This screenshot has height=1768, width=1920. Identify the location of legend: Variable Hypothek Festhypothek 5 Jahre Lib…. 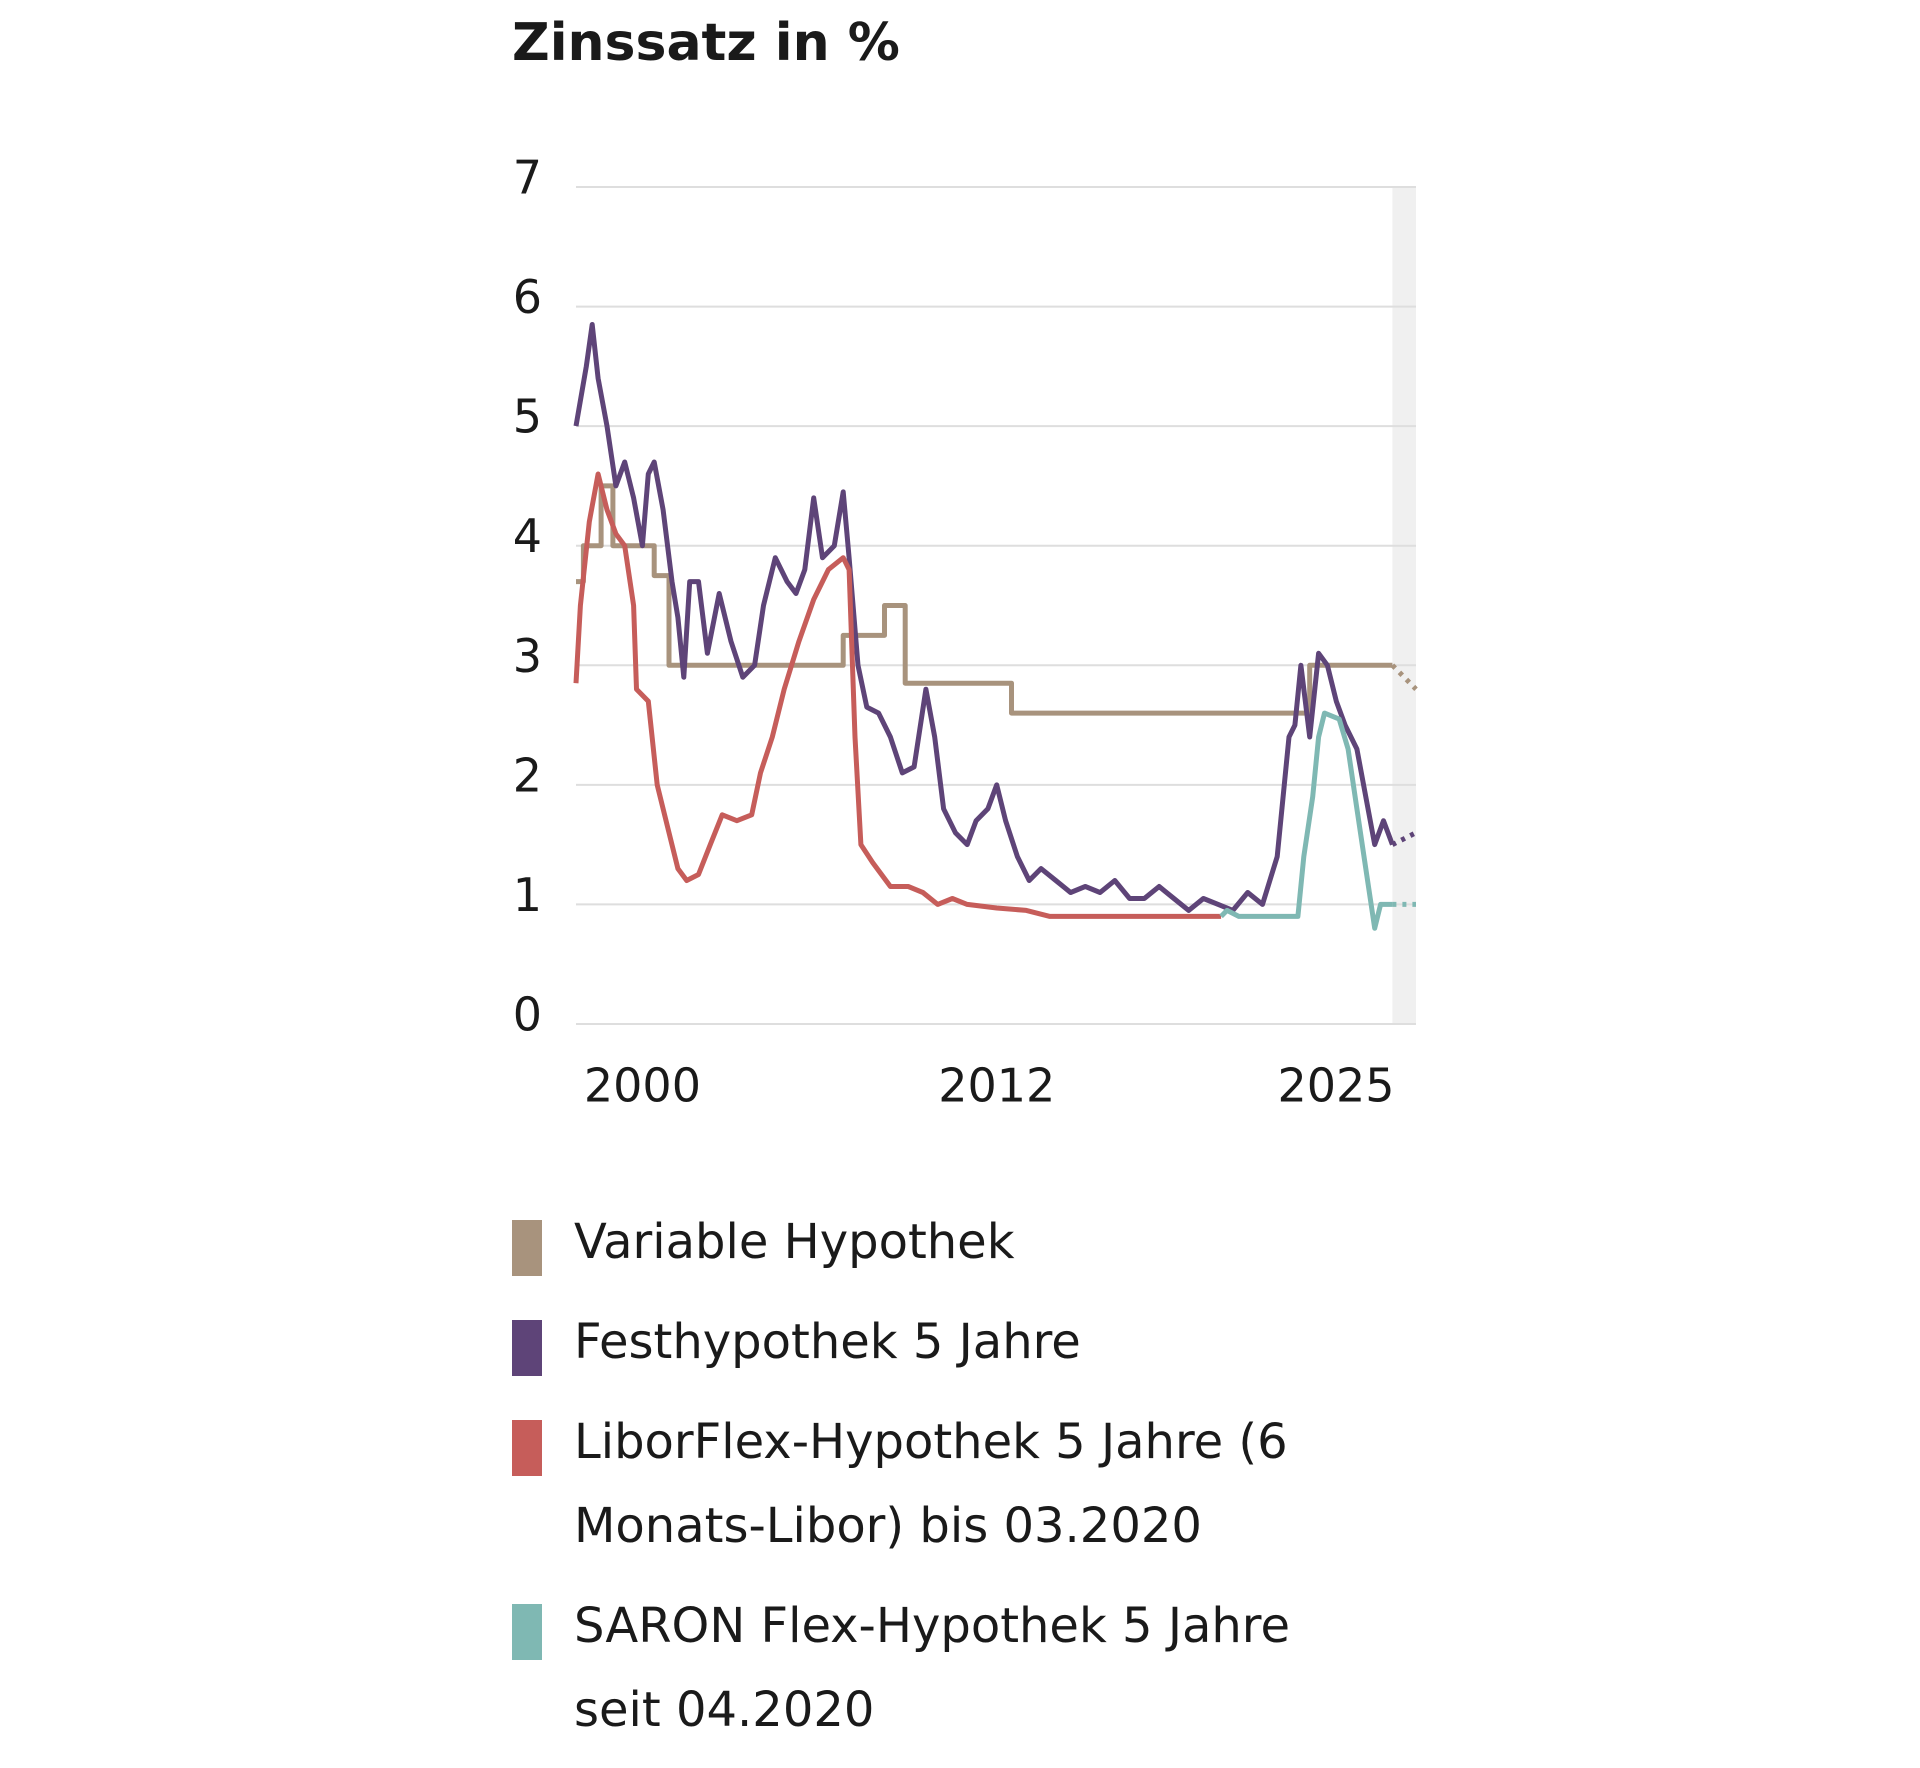
(922, 1484).